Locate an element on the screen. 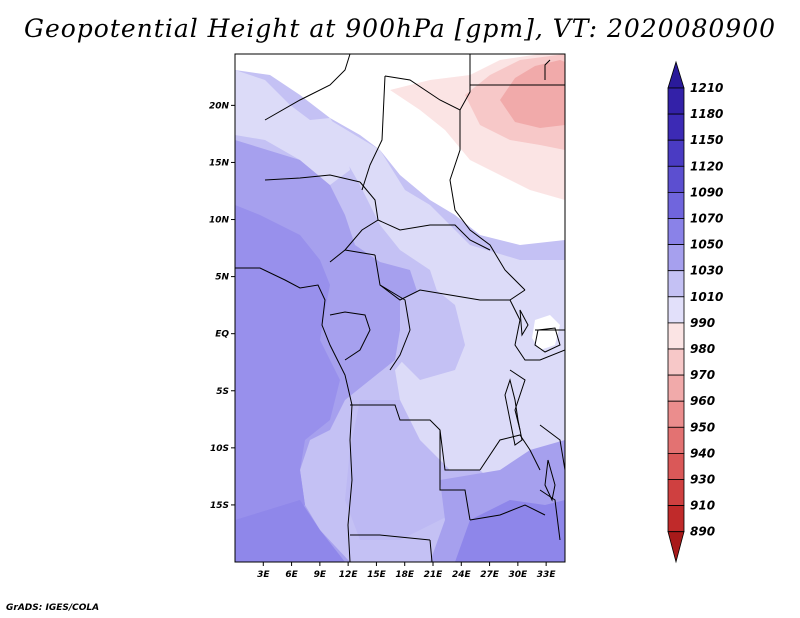  lat-label: 5N is located at coordinates (222, 278).